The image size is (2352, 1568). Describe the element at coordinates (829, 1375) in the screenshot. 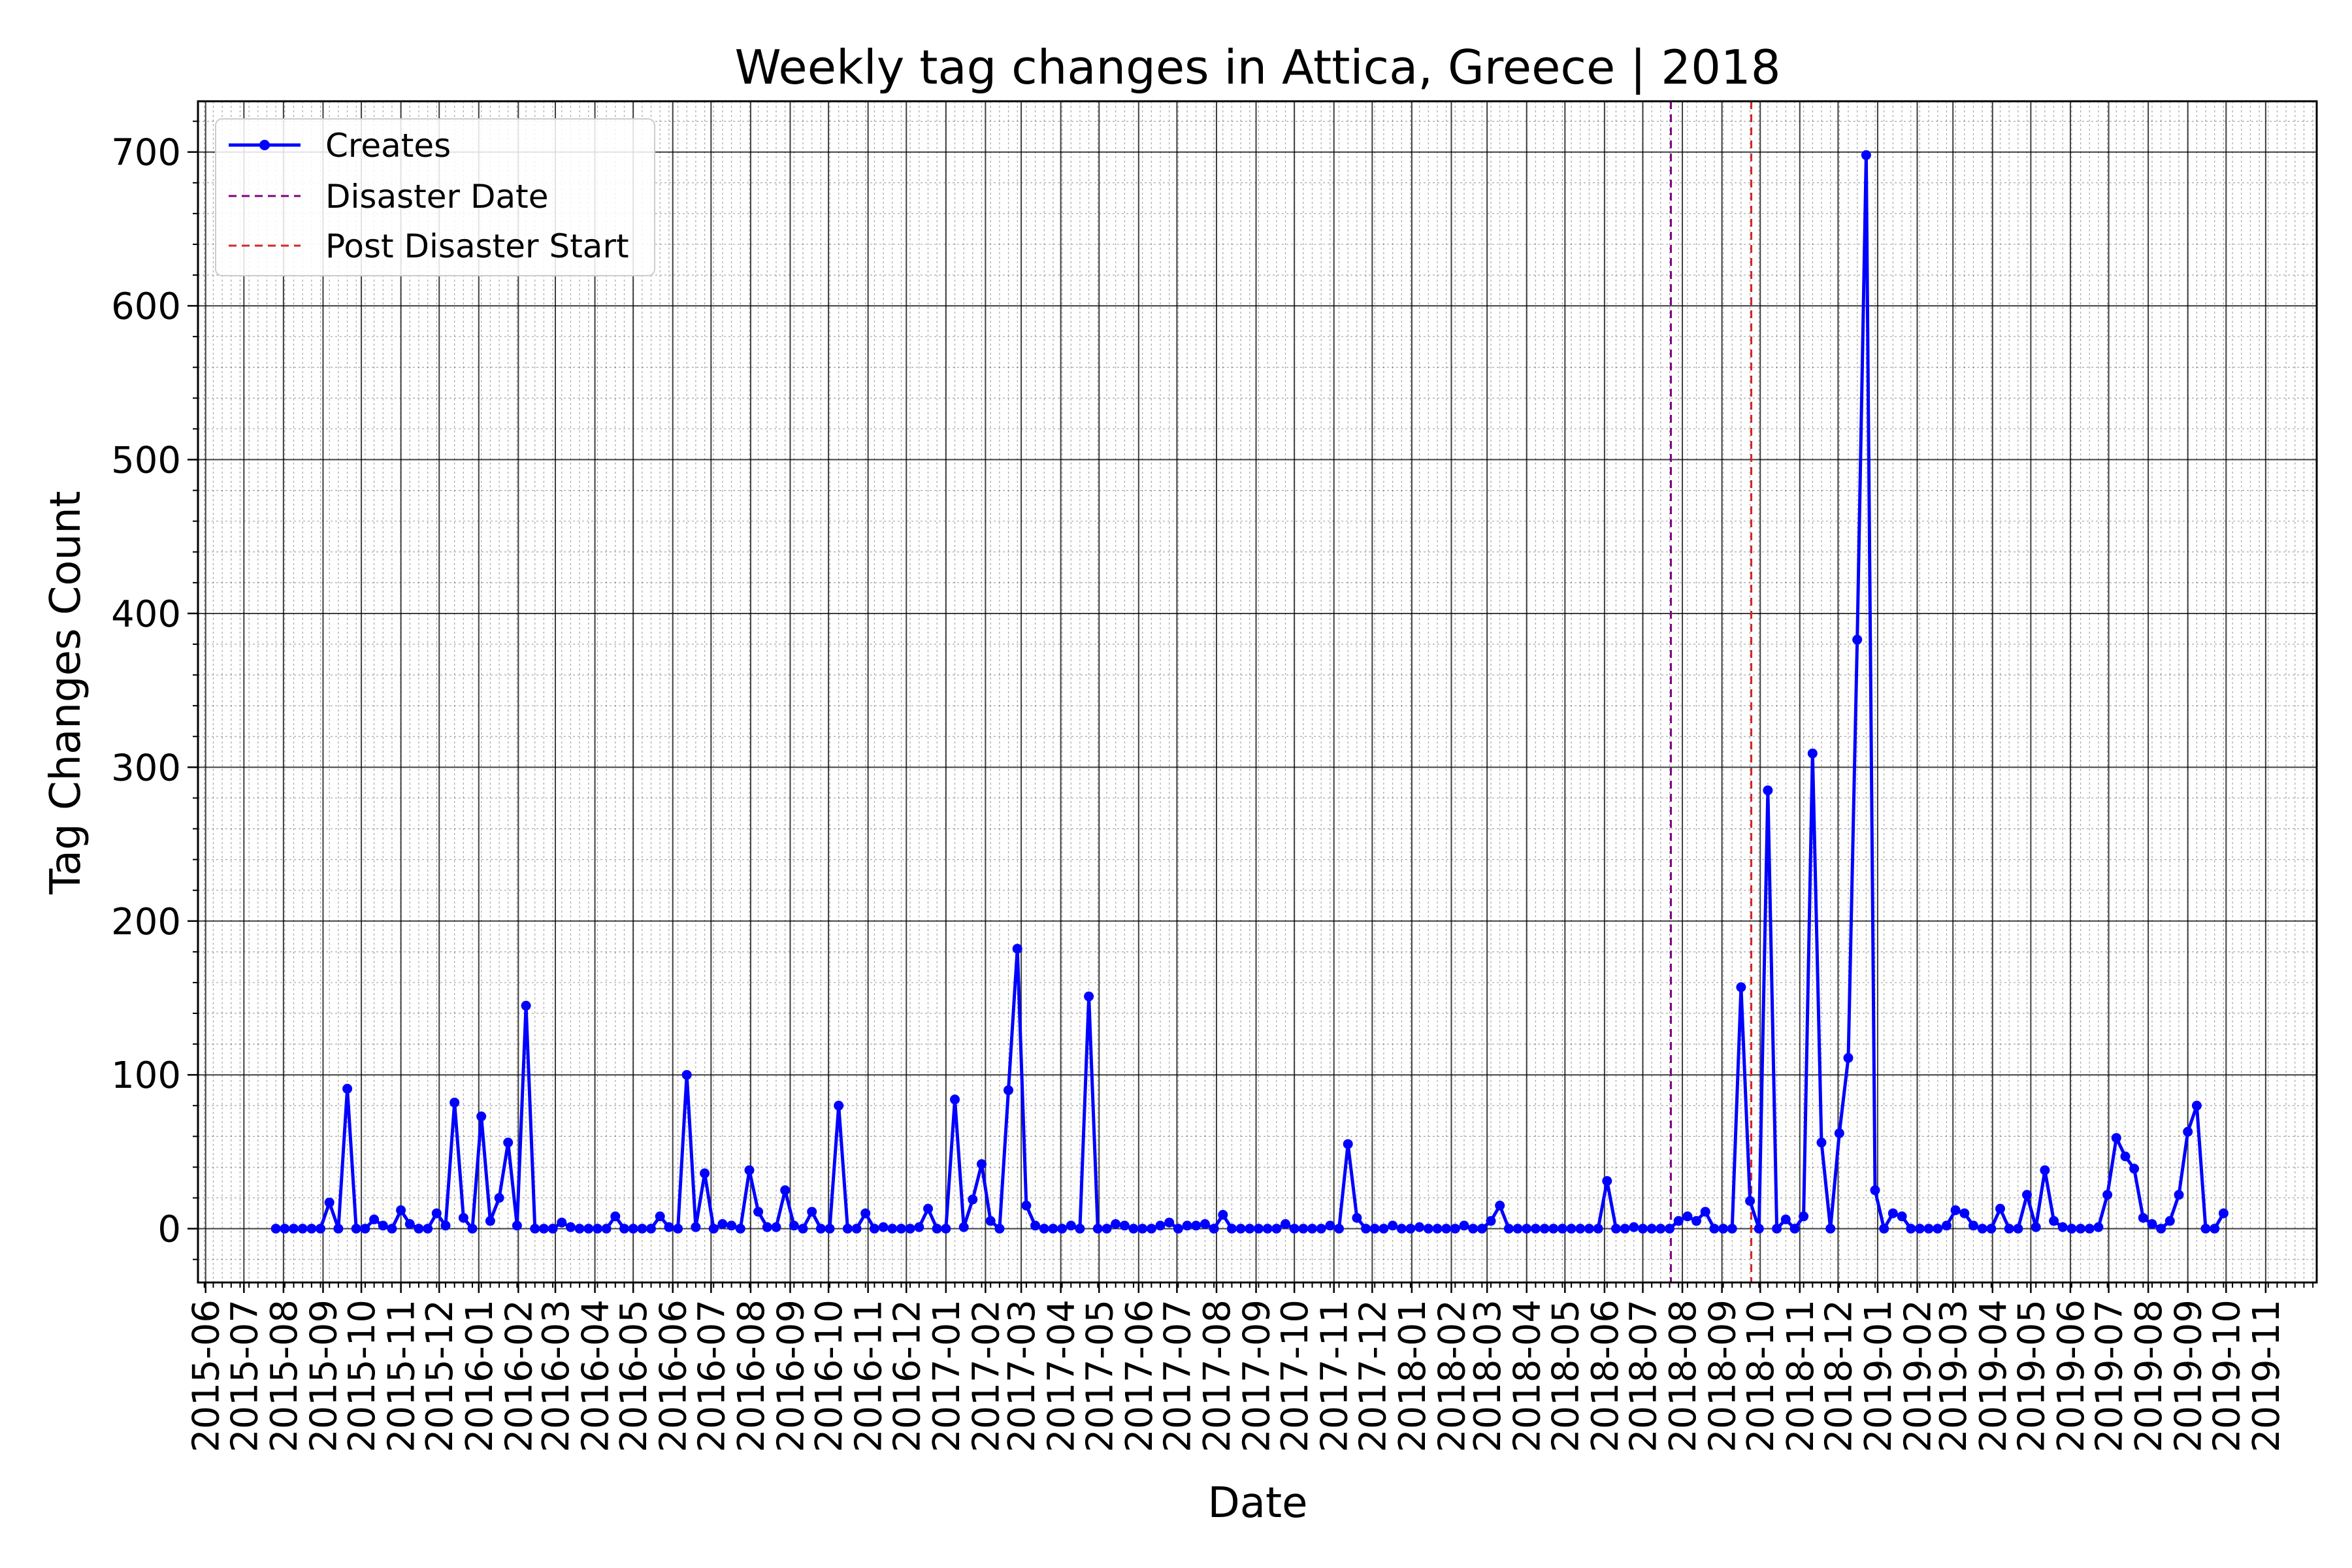

I see `x-tick-label: 2016-10` at that location.